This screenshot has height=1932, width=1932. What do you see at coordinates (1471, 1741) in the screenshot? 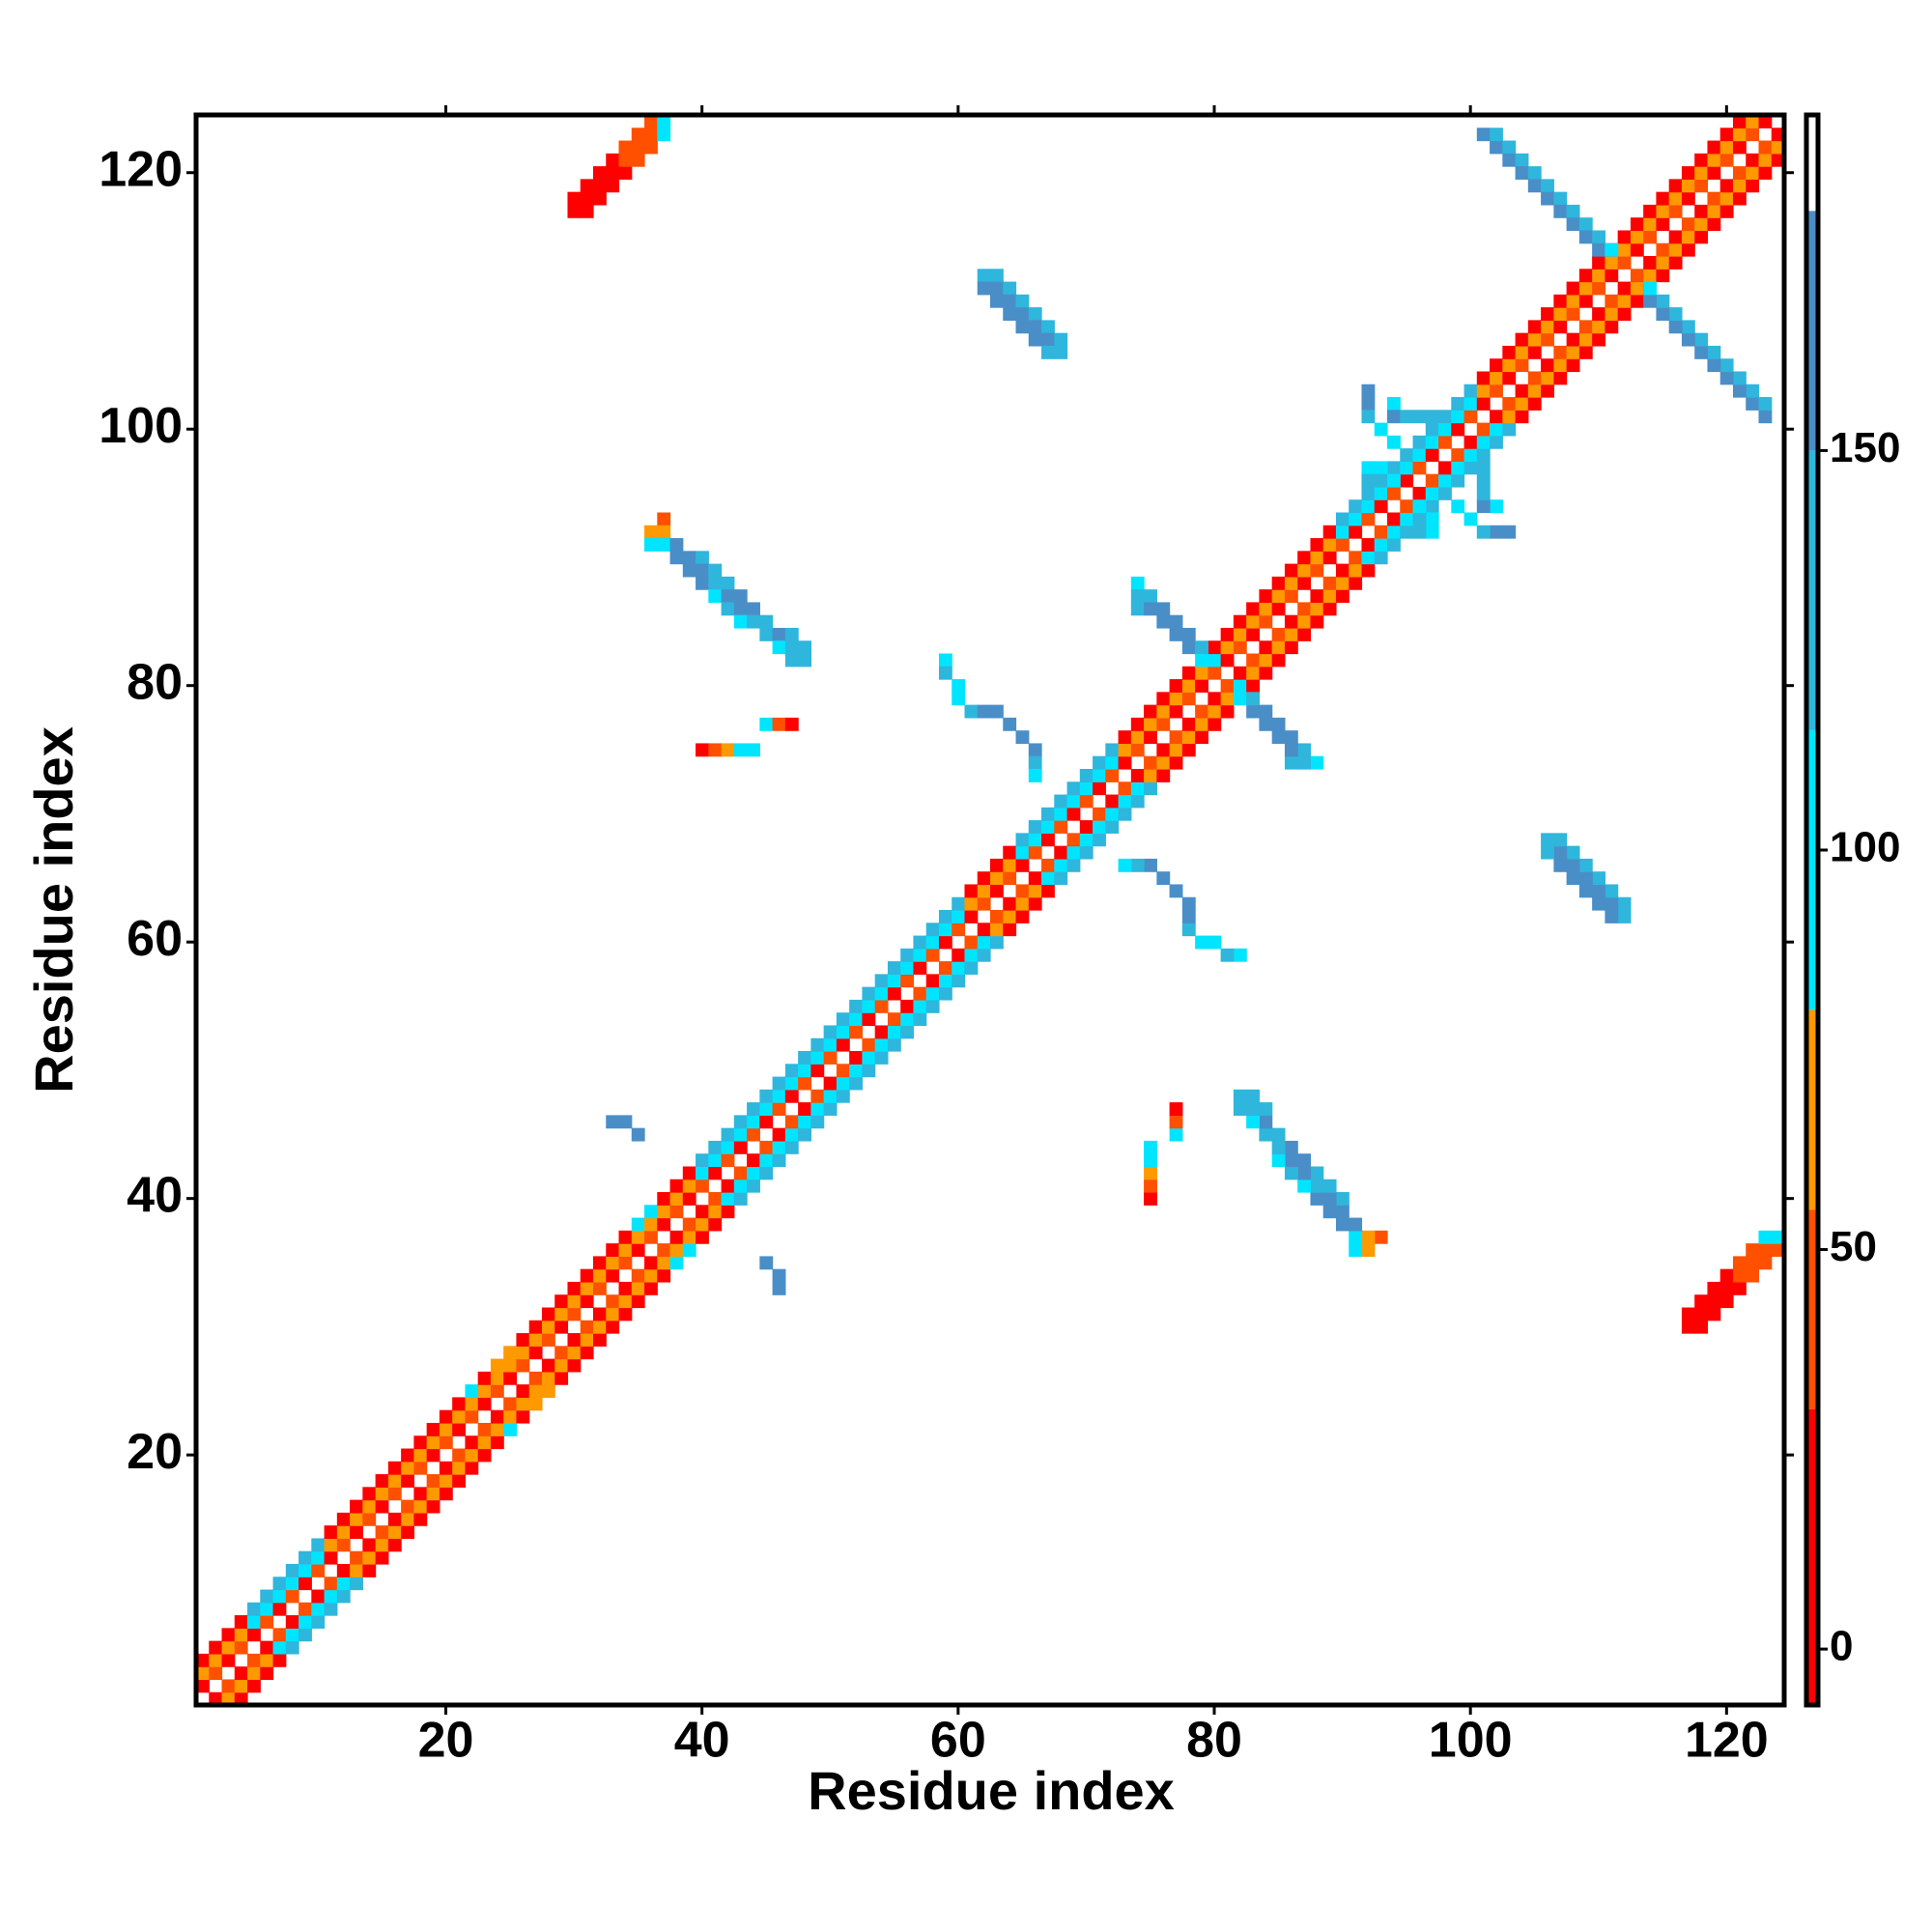
I see `x-tick-label: 100` at bounding box center [1471, 1741].